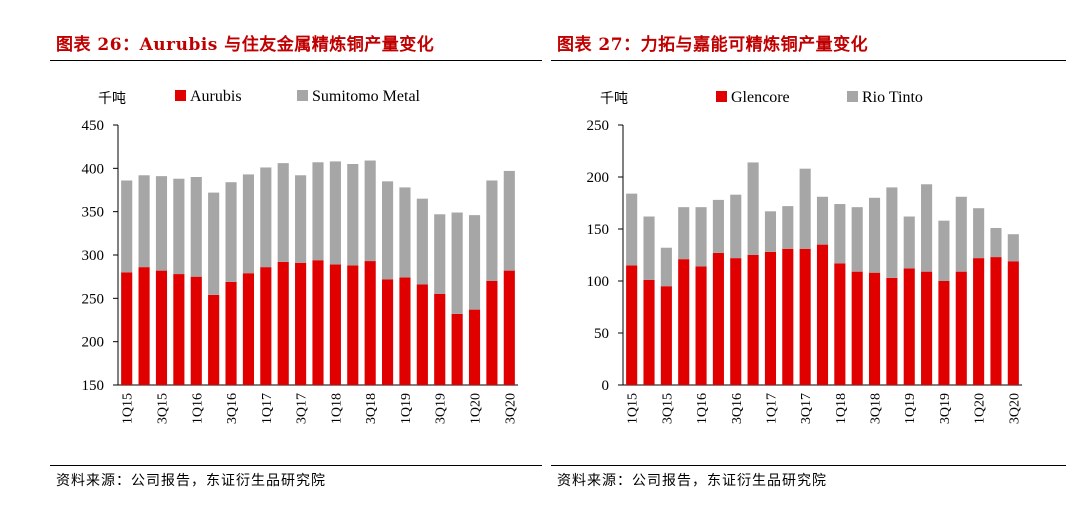 The image size is (1066, 517). What do you see at coordinates (632, 325) in the screenshot?
I see `bar-glencore-1Q15` at bounding box center [632, 325].